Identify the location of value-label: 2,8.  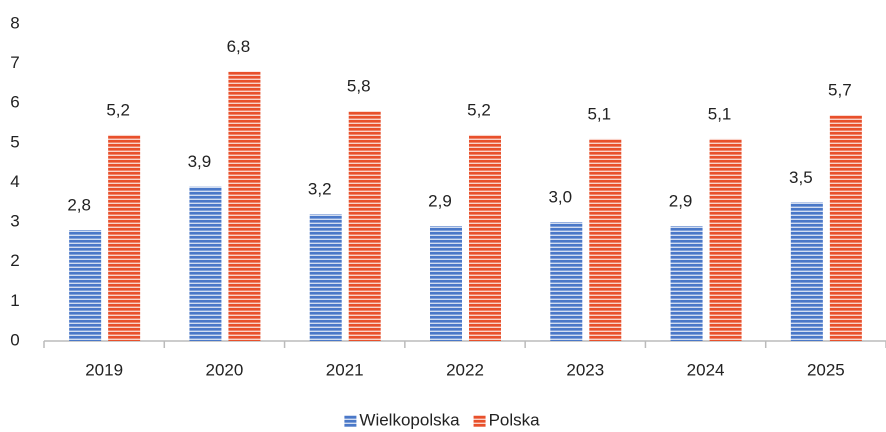
(79, 205).